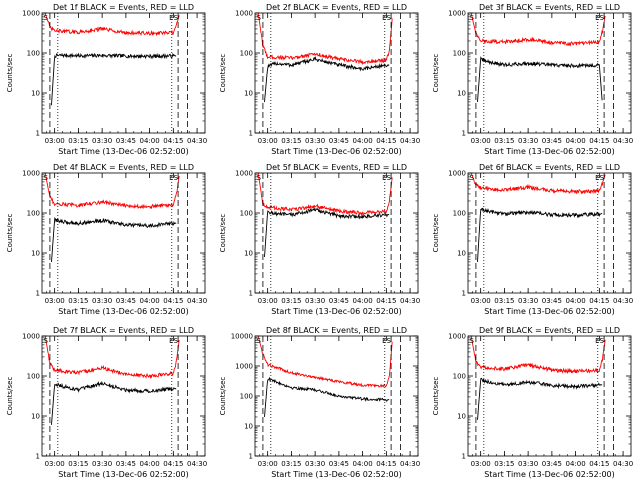 The height and width of the screenshot is (480, 640). What do you see at coordinates (336, 167) in the screenshot?
I see `panel-title: Det 5f BLACK = Events, RED = LLD` at bounding box center [336, 167].